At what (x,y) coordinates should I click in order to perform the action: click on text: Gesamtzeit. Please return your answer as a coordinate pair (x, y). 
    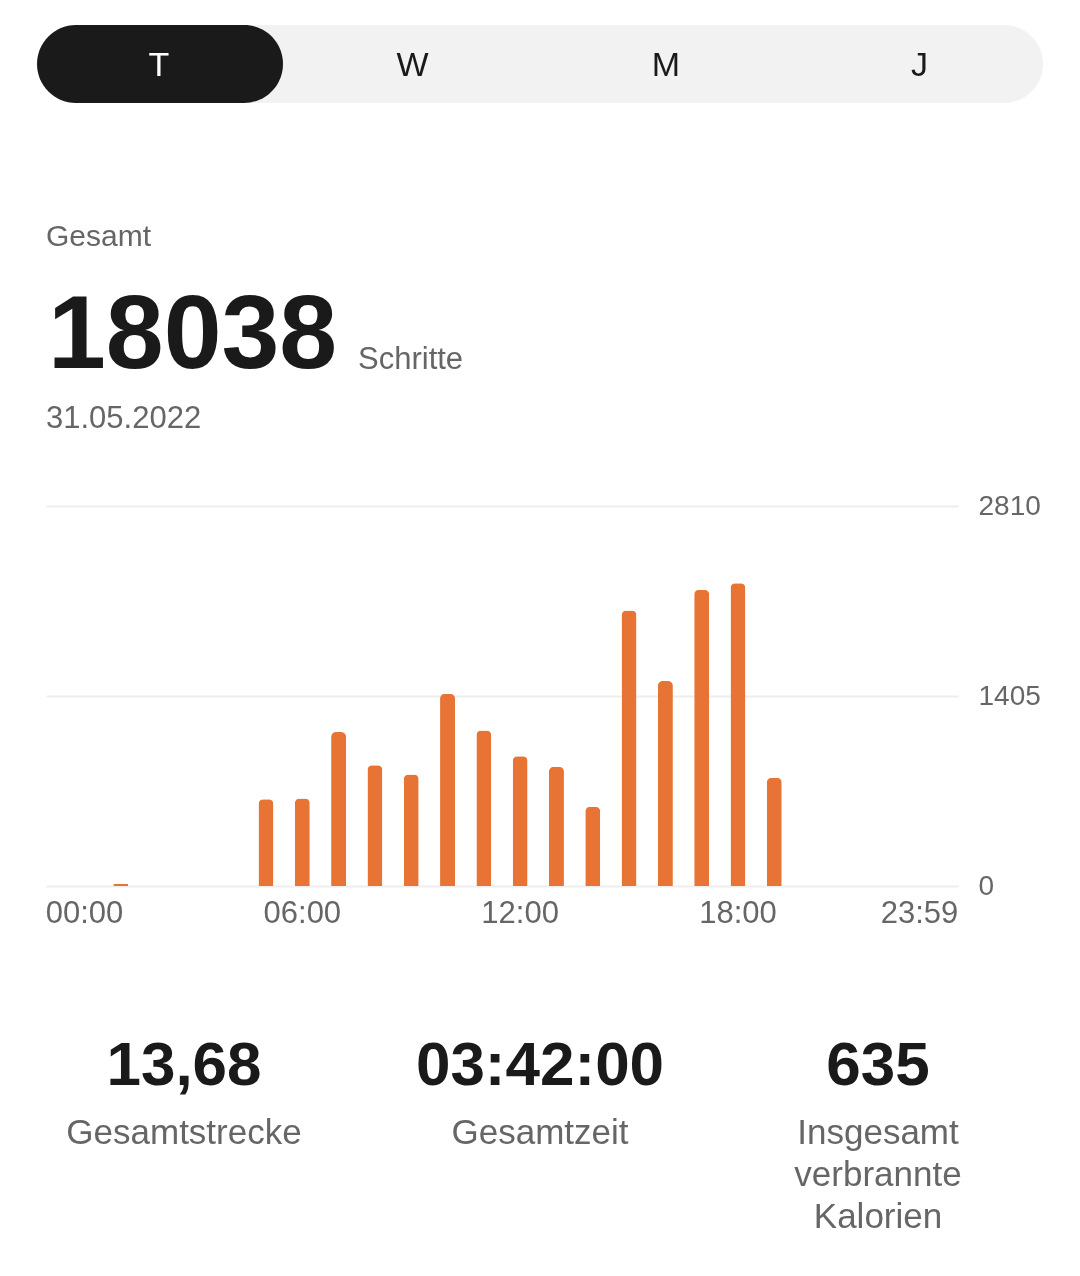
    Looking at the image, I should click on (540, 1131).